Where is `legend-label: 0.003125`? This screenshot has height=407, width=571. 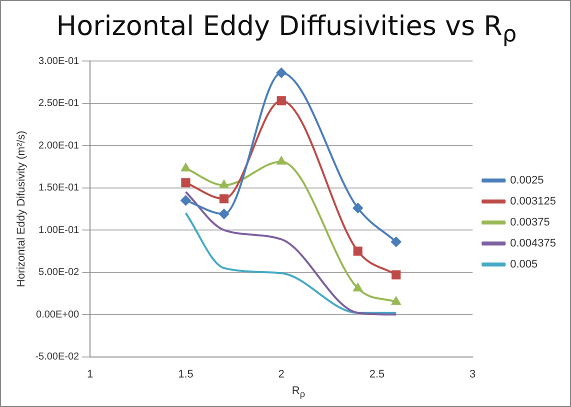
legend-label: 0.003125 is located at coordinates (533, 202).